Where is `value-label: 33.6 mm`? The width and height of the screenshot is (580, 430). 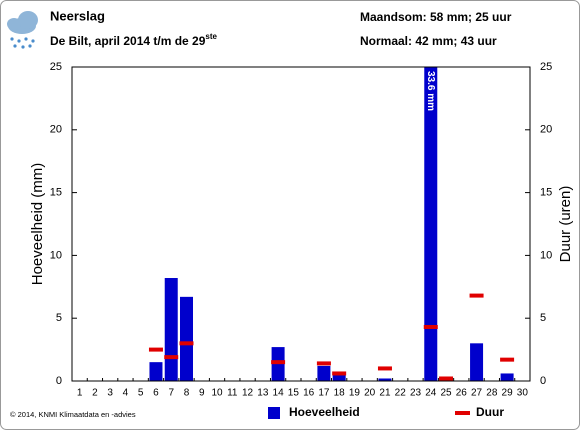
value-label: 33.6 mm is located at coordinates (430, 91).